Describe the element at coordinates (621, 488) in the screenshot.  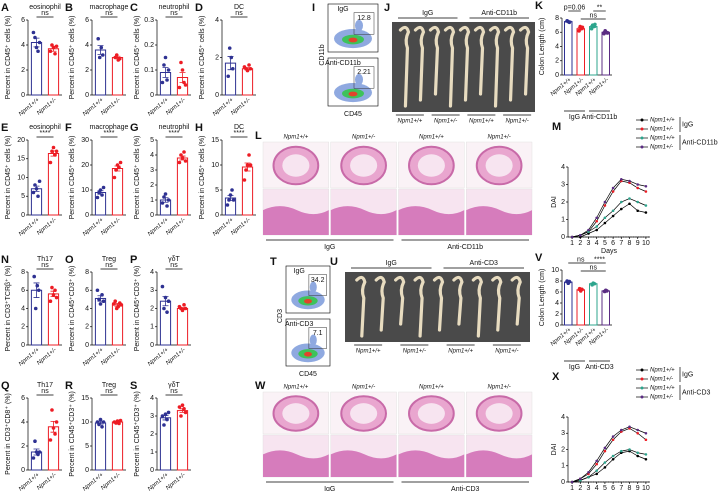
I see `x-tick-label: 7` at that location.